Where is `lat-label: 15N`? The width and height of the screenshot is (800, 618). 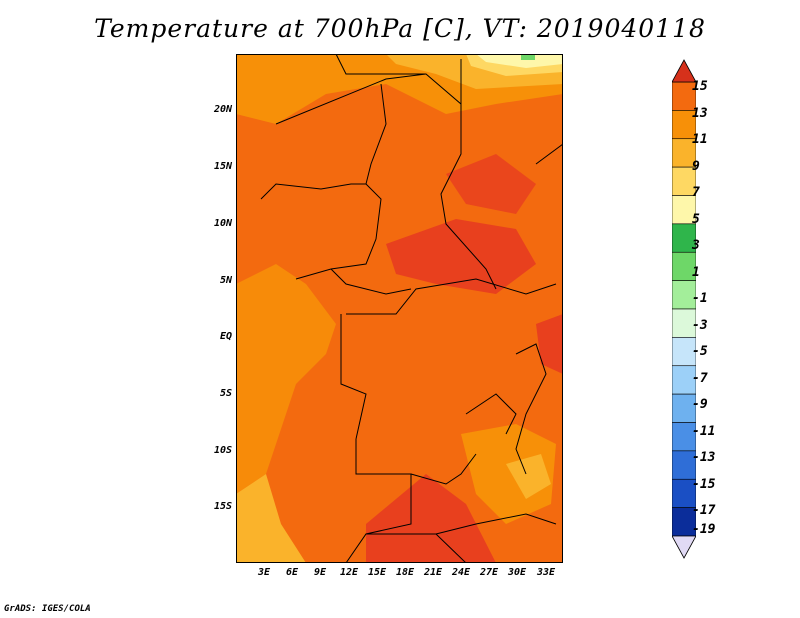
lat-label: 15N is located at coordinates (222, 166).